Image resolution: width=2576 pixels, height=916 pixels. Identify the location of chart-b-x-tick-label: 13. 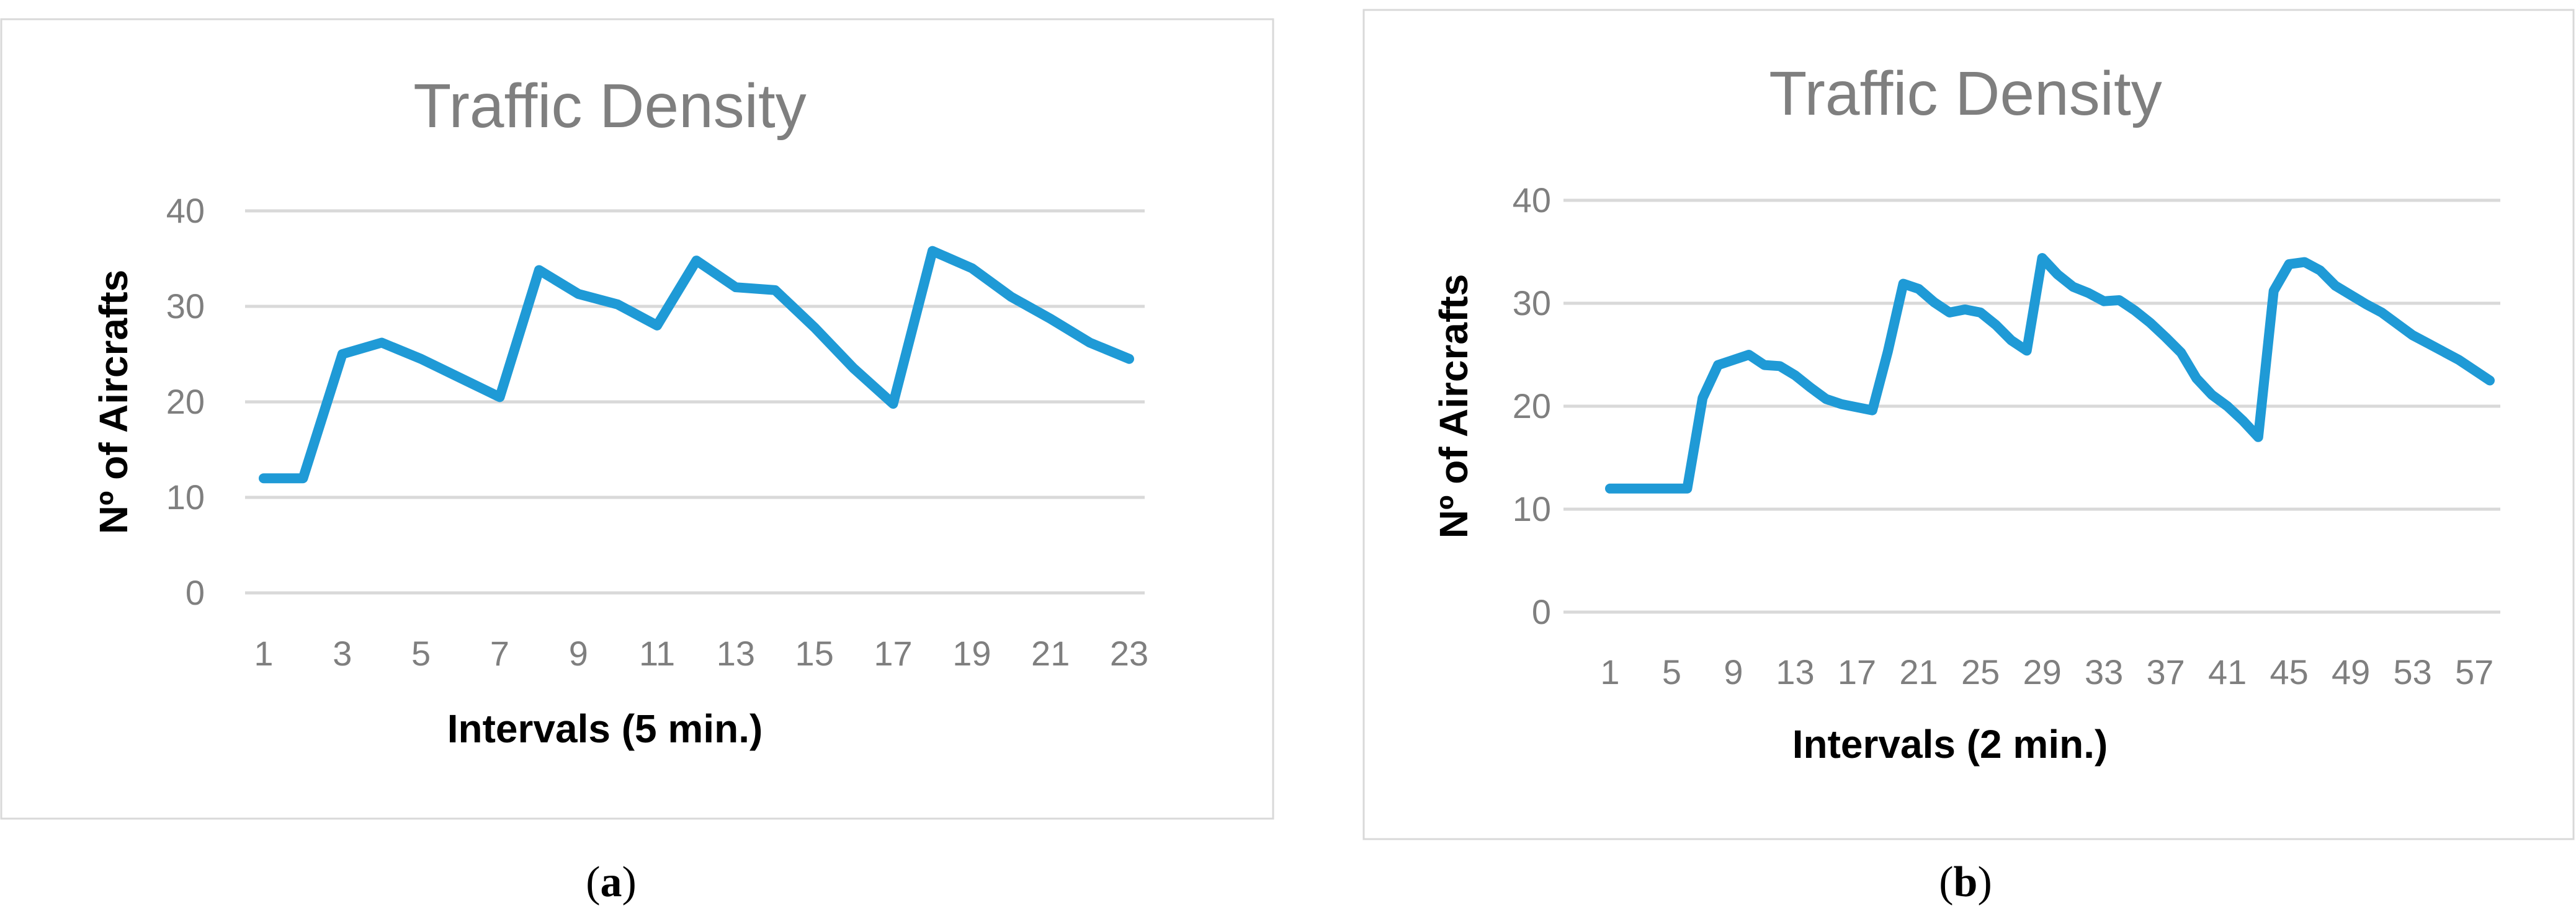
(1795, 671).